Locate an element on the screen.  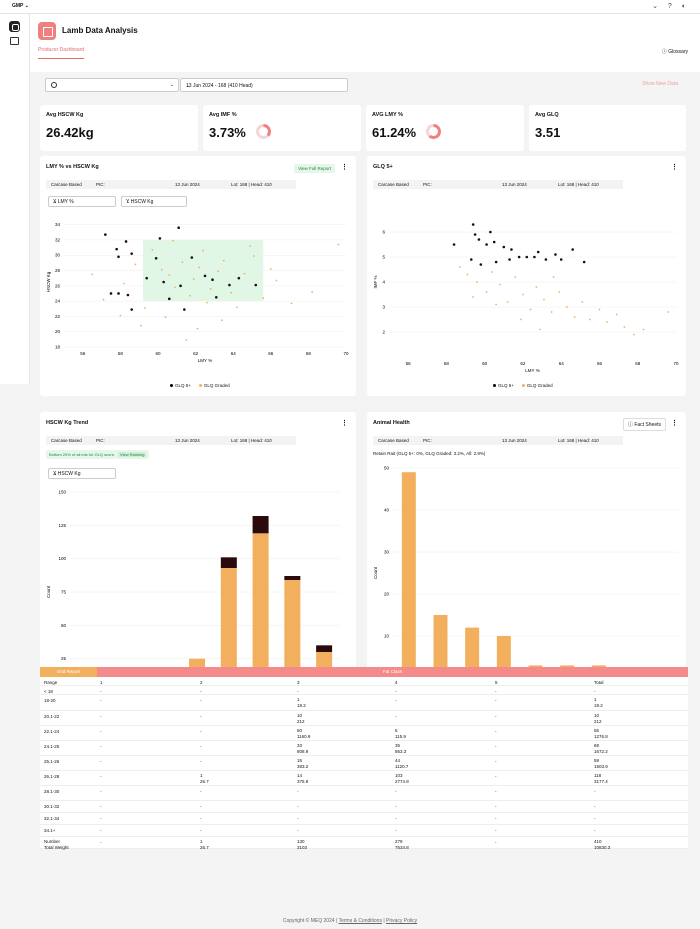
kpi-label: Avg IMF % is located at coordinates (223, 115).